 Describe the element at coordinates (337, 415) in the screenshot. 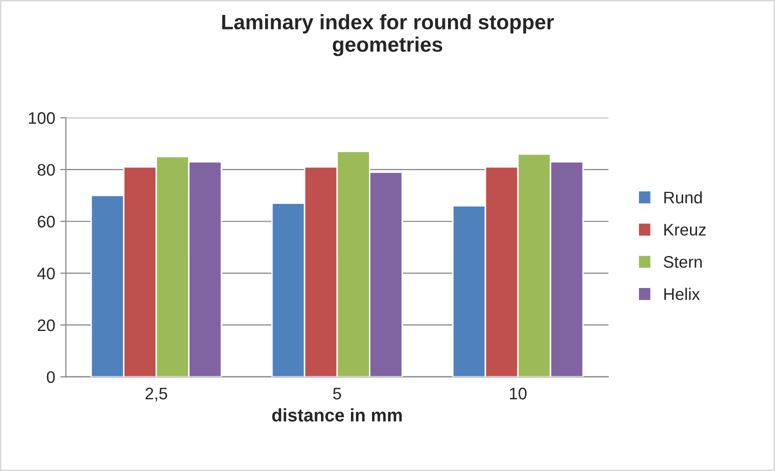

I see `x-axis-title: distance in mm` at that location.